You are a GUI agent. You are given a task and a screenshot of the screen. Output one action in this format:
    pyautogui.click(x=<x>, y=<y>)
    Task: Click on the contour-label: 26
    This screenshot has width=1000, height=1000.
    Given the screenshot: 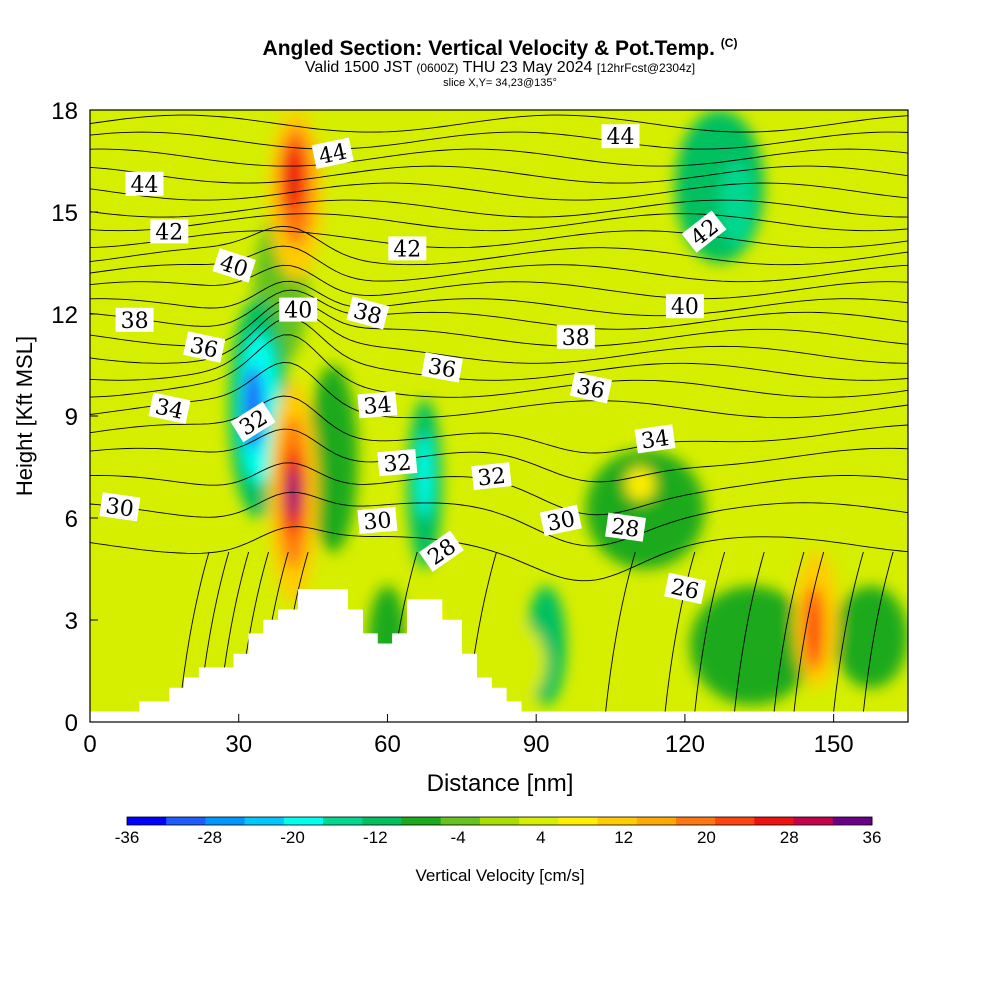 What is the action you would take?
    pyautogui.click(x=685, y=588)
    